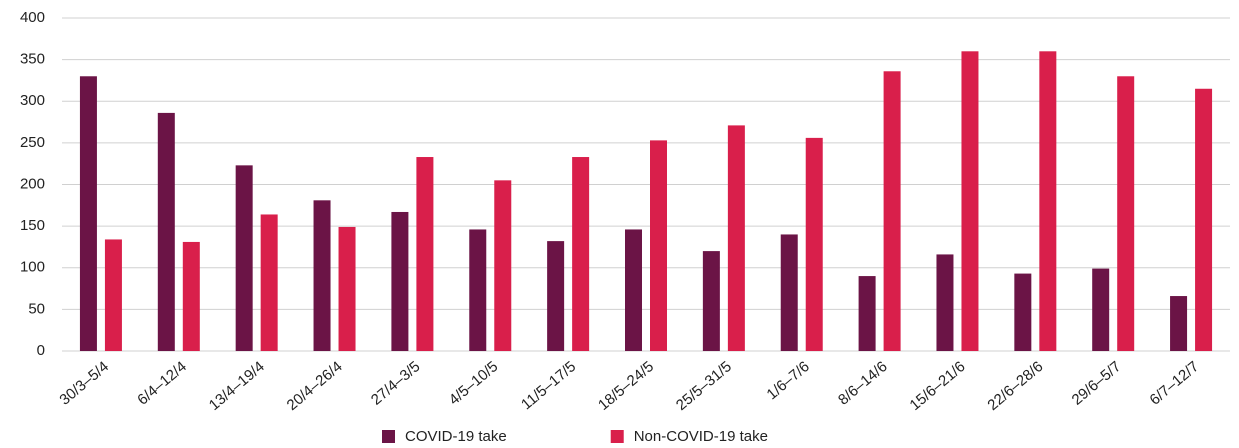 Image resolution: width=1239 pixels, height=448 pixels. Describe the element at coordinates (474, 383) in the screenshot. I see `x-tick-label: 4/5–10/5` at that location.